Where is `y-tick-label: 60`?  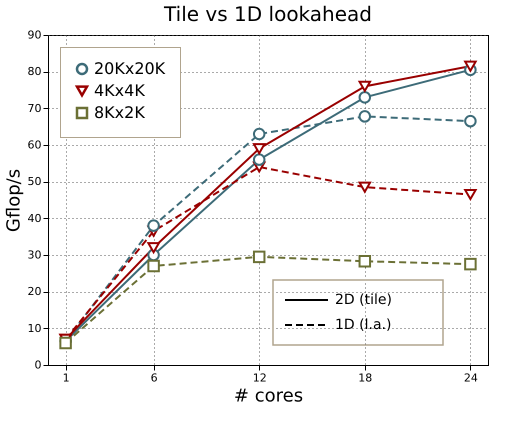
y-tick-label: 60 is located at coordinates (35, 145).